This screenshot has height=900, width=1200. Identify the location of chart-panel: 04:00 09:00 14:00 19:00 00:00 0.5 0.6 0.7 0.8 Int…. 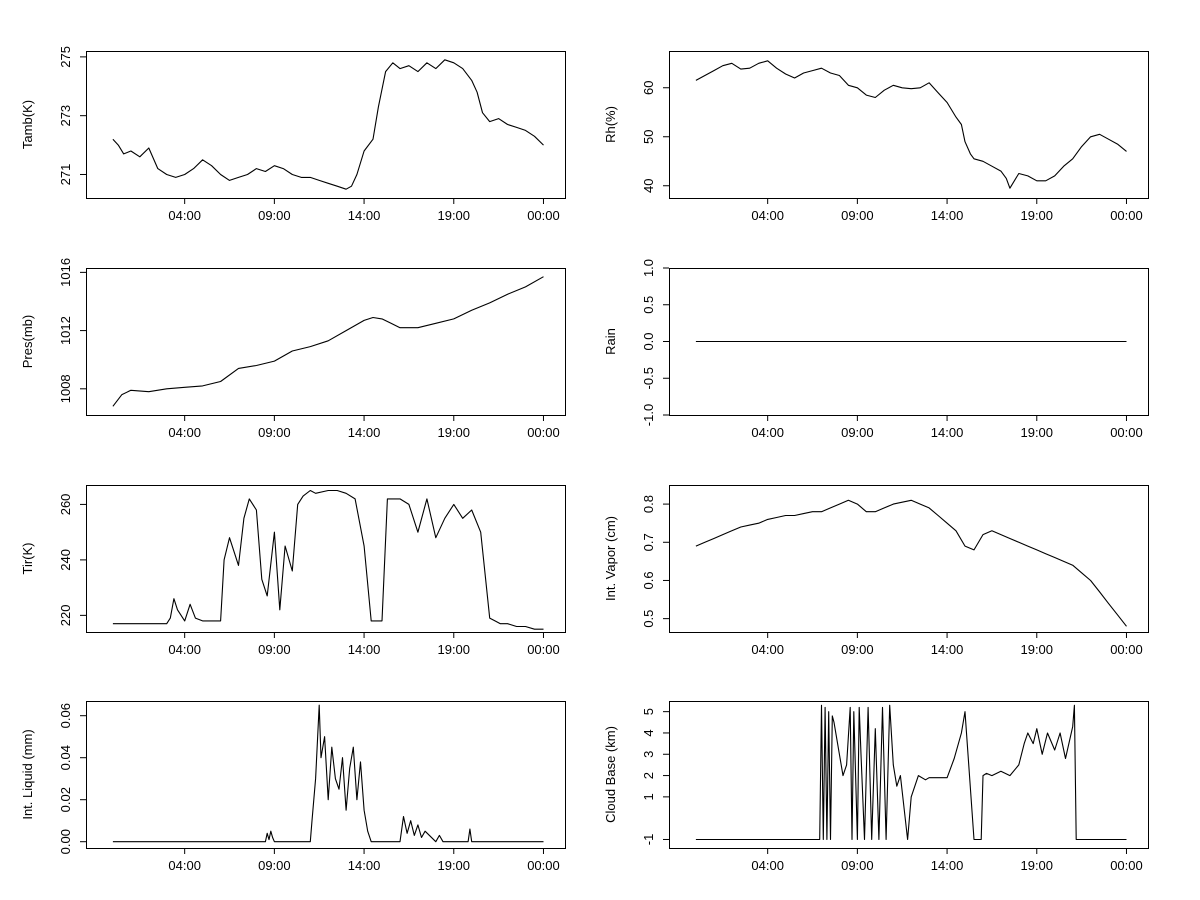
(876, 571).